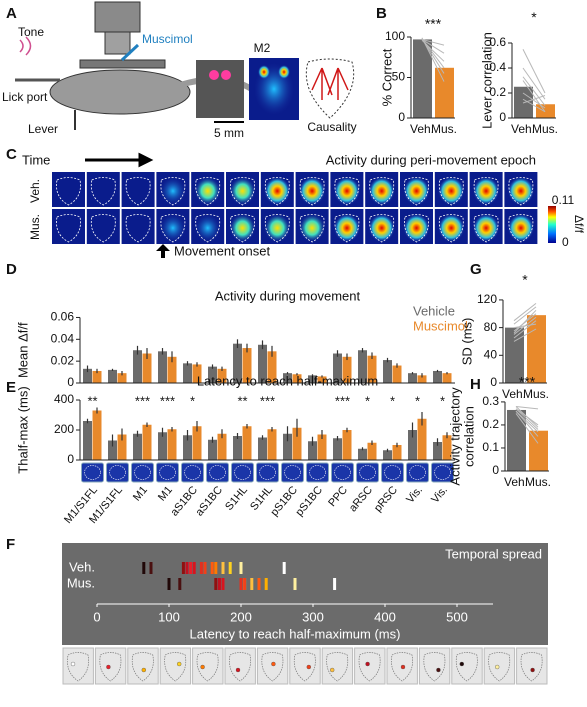 Image resolution: width=587 pixels, height=707 pixels. Describe the element at coordinates (272, 666) in the screenshot. I see `region-thumbnail` at that location.